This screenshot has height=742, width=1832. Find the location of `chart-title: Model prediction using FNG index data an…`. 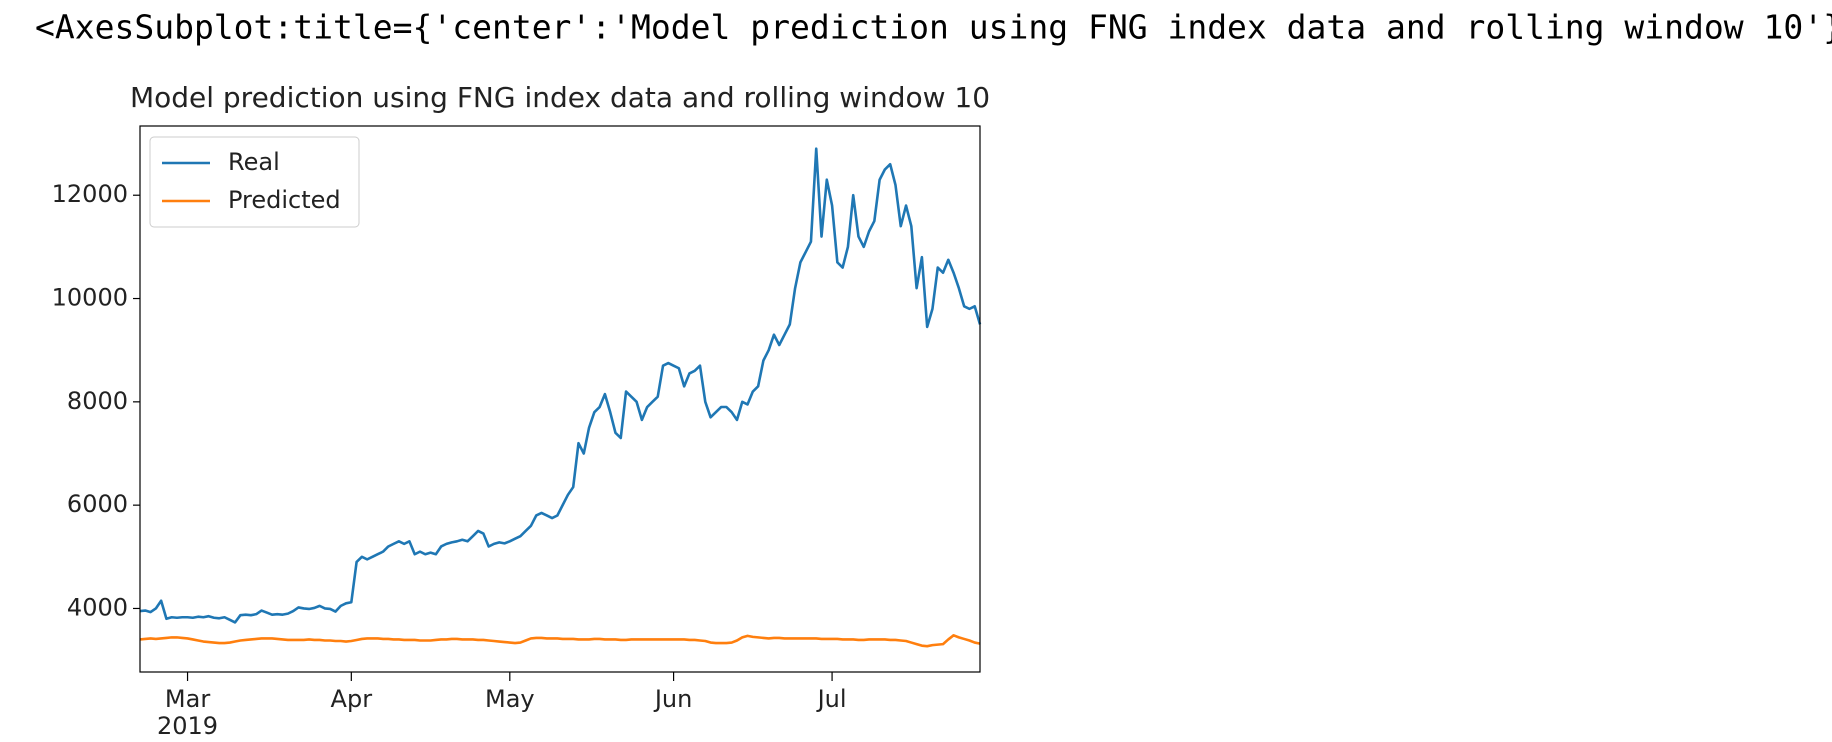

chart-title: Model prediction using FNG index data an… is located at coordinates (560, 97).